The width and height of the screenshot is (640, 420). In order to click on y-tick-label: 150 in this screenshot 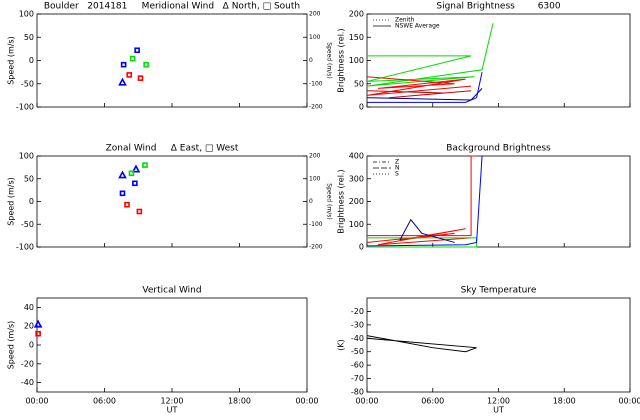, I will do `click(356, 37)`.